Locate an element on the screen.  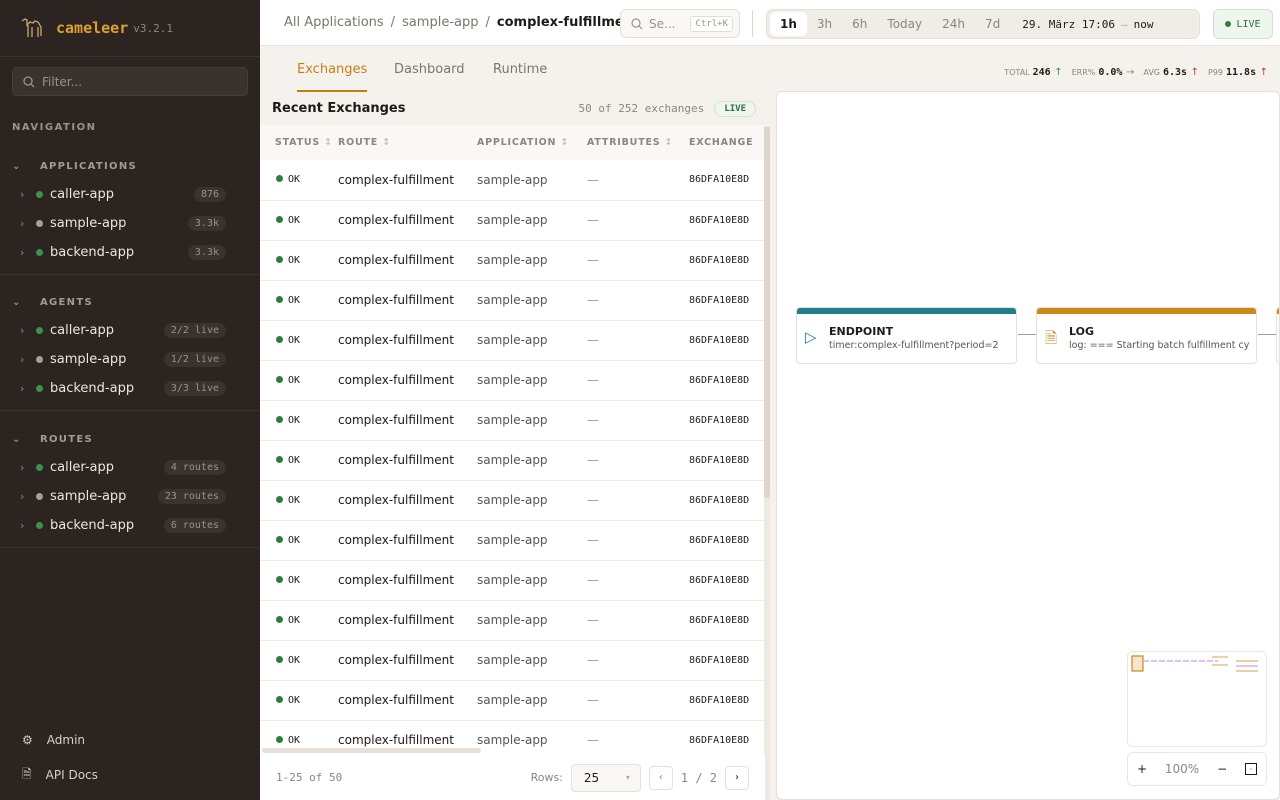
rows-per-page-select: 25 ▾ is located at coordinates (605, 777).